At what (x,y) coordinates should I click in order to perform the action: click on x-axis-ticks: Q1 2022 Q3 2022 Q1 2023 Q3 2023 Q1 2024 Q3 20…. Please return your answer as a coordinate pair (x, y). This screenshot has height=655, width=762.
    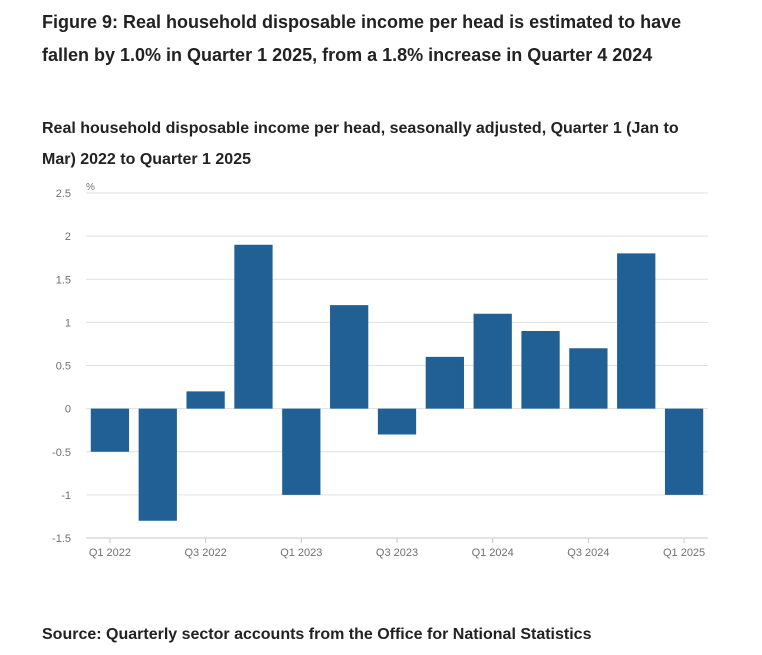
    Looking at the image, I should click on (397, 548).